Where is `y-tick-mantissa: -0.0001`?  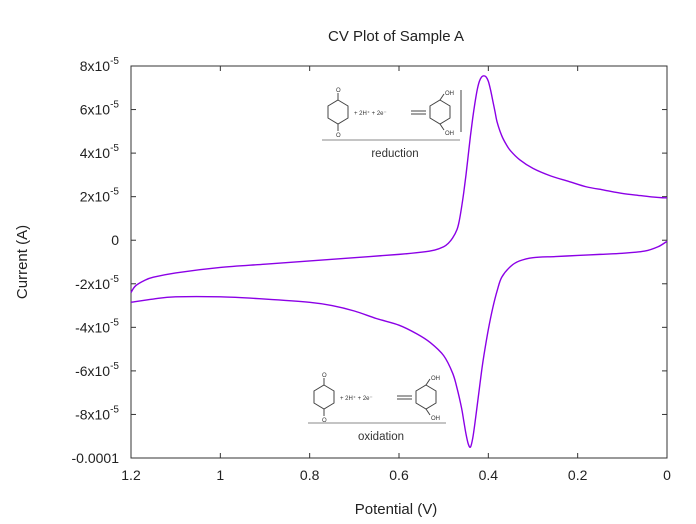
y-tick-mantissa: -0.0001 is located at coordinates (96, 458).